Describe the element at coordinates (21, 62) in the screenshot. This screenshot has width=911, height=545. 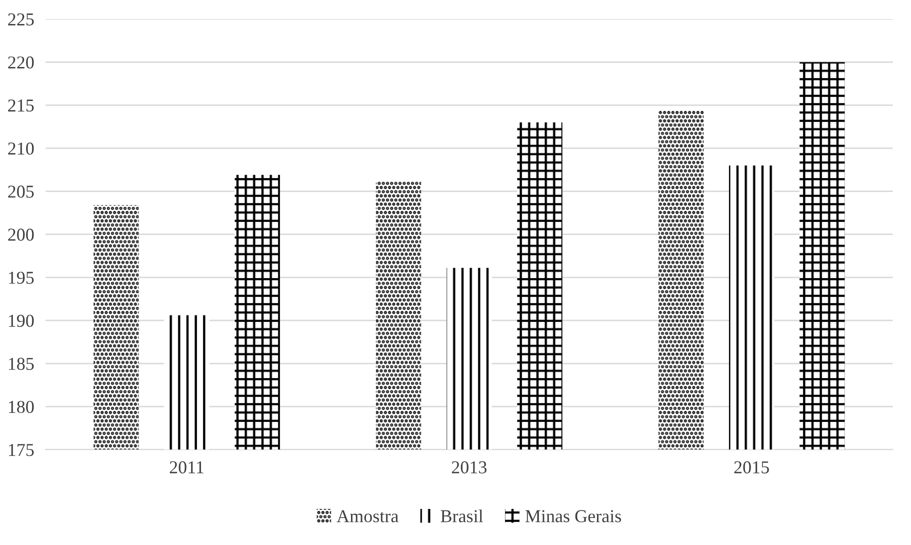
I see `y-tick-label: 220` at that location.